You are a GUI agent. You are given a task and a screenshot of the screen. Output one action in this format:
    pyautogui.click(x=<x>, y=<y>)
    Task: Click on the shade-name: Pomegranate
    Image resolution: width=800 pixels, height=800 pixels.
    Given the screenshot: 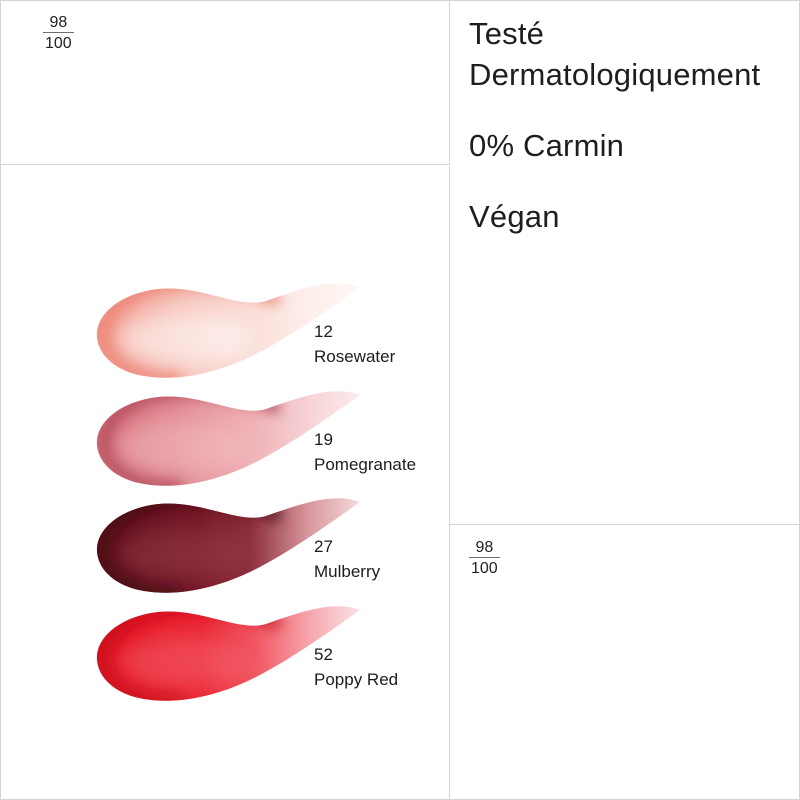 What is the action you would take?
    pyautogui.click(x=365, y=464)
    